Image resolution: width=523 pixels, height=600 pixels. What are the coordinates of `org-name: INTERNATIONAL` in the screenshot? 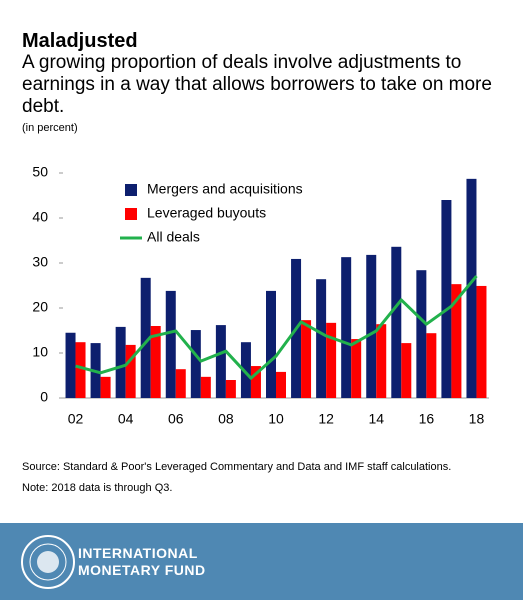 It's located at (138, 553).